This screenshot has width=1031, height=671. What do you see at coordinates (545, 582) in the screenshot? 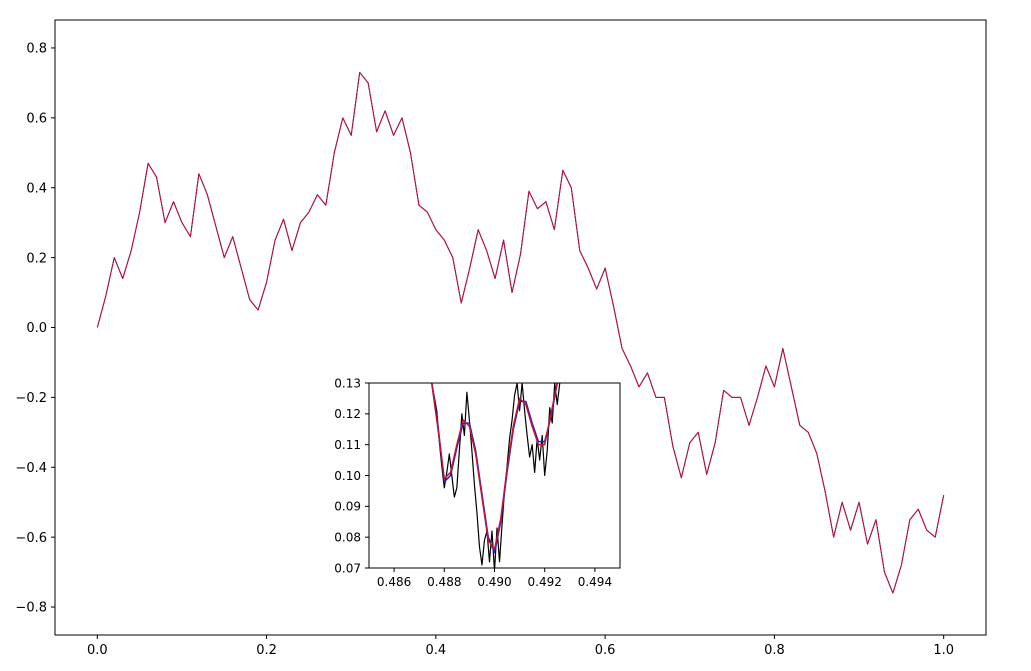
I see `inset-x-tick-label: 0.492` at bounding box center [545, 582].